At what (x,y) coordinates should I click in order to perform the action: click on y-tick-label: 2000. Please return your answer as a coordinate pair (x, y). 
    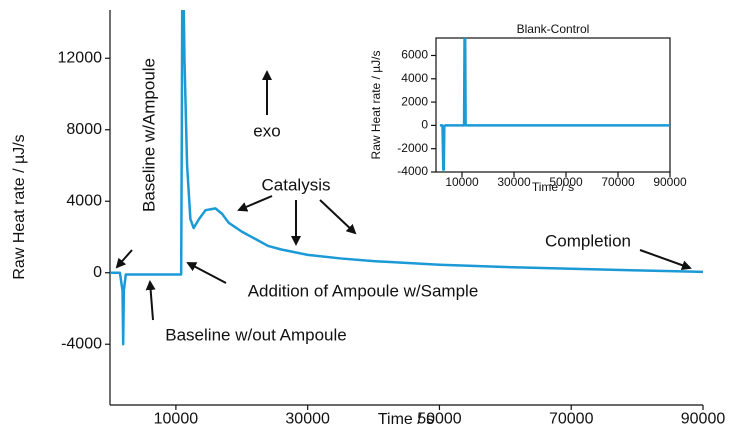
    Looking at the image, I should click on (414, 101).